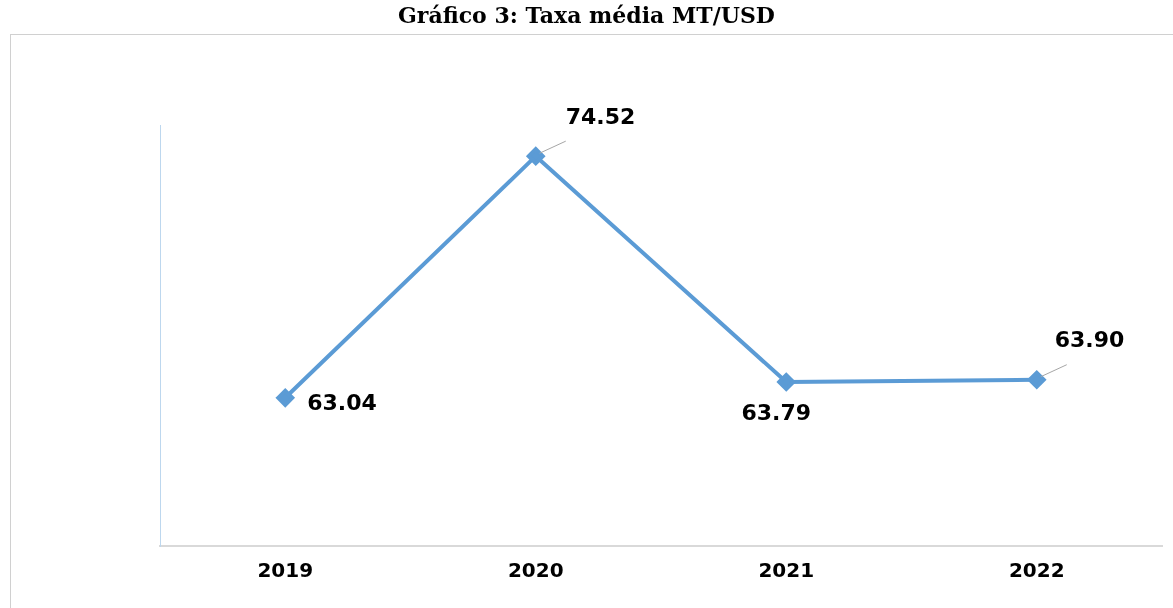 This screenshot has width=1173, height=608. Describe the element at coordinates (776, 412) in the screenshot. I see `data-label: 63.79` at that location.